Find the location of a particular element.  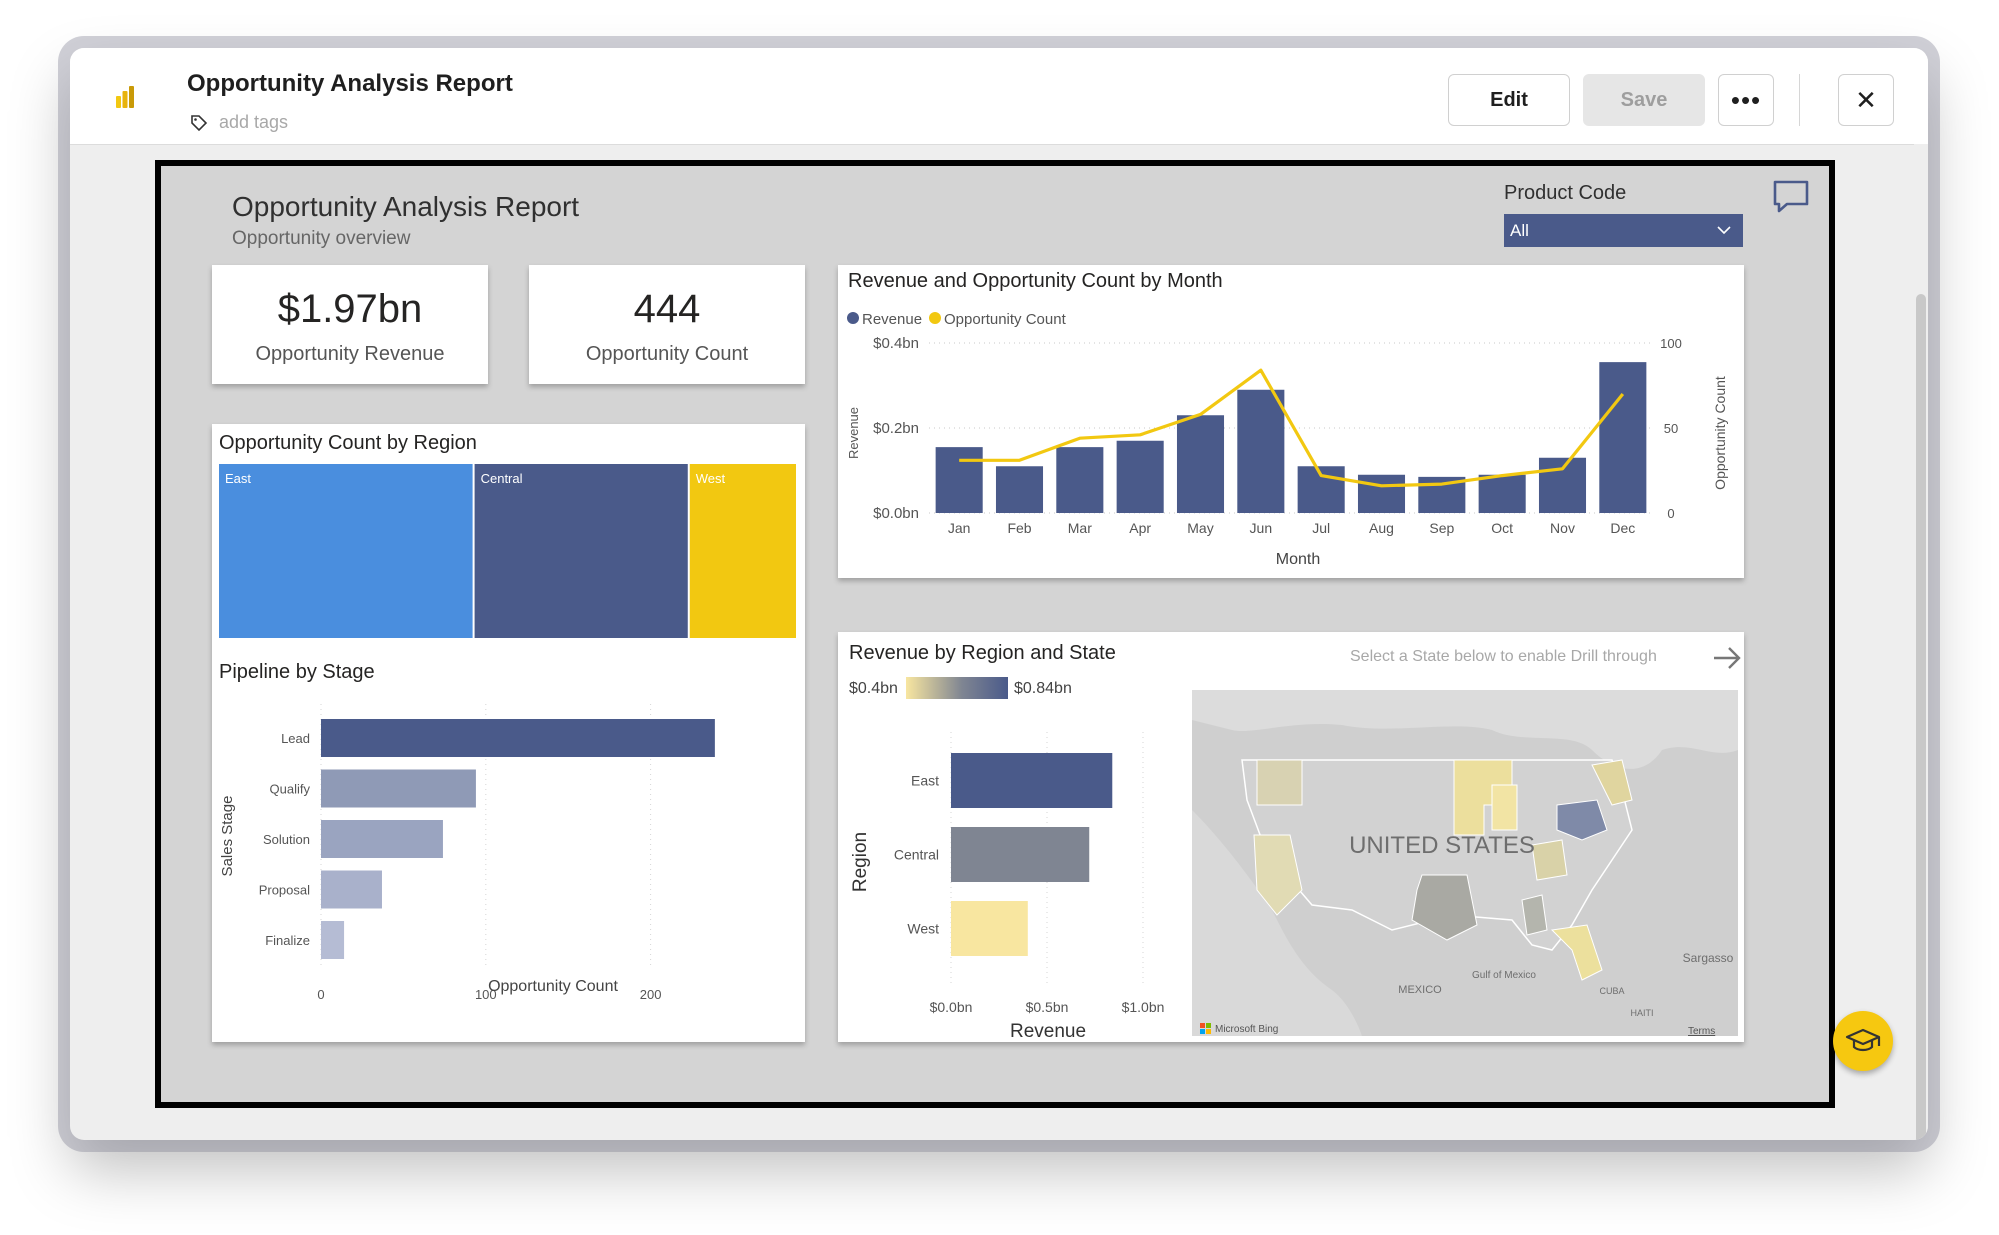

save-button: Save is located at coordinates (1644, 100).